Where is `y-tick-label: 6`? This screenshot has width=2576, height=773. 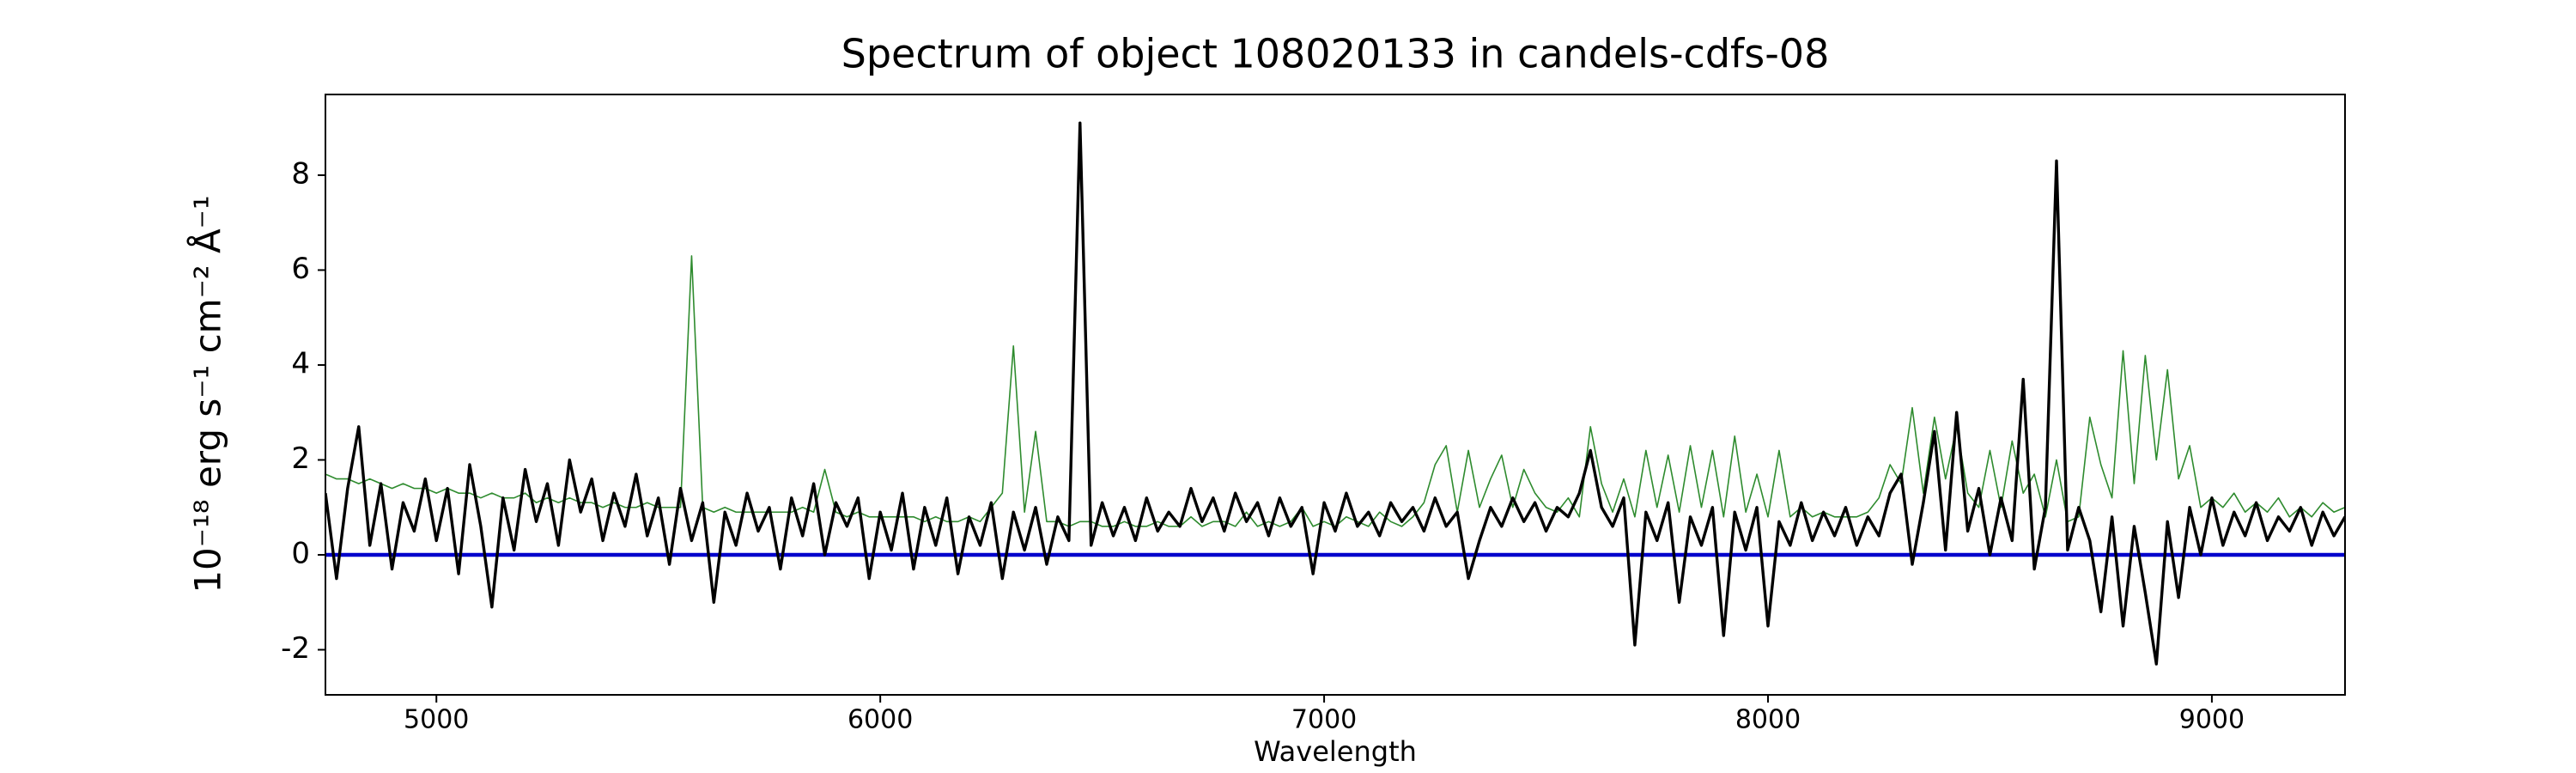 y-tick-label: 6 is located at coordinates (301, 269).